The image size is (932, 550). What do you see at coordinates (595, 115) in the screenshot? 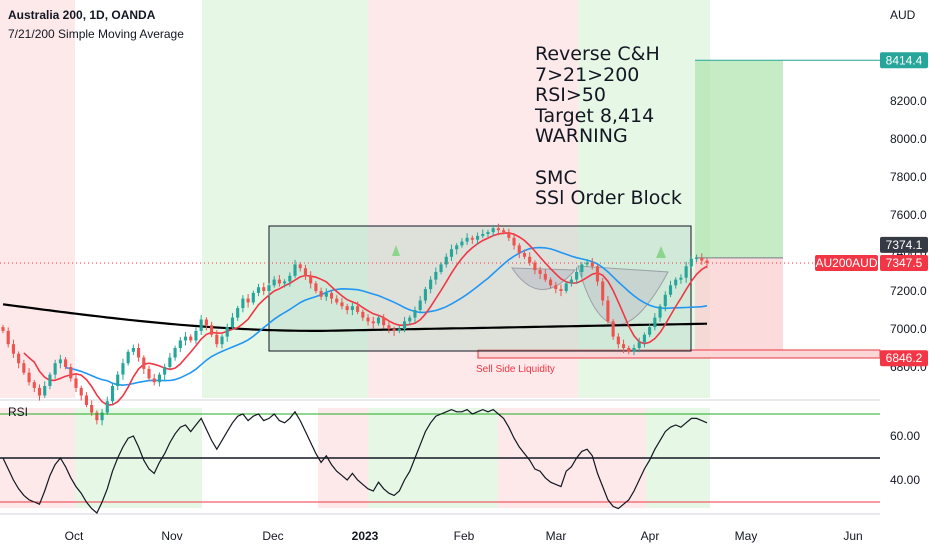
I see `annotation-line: Target 8,414` at bounding box center [595, 115].